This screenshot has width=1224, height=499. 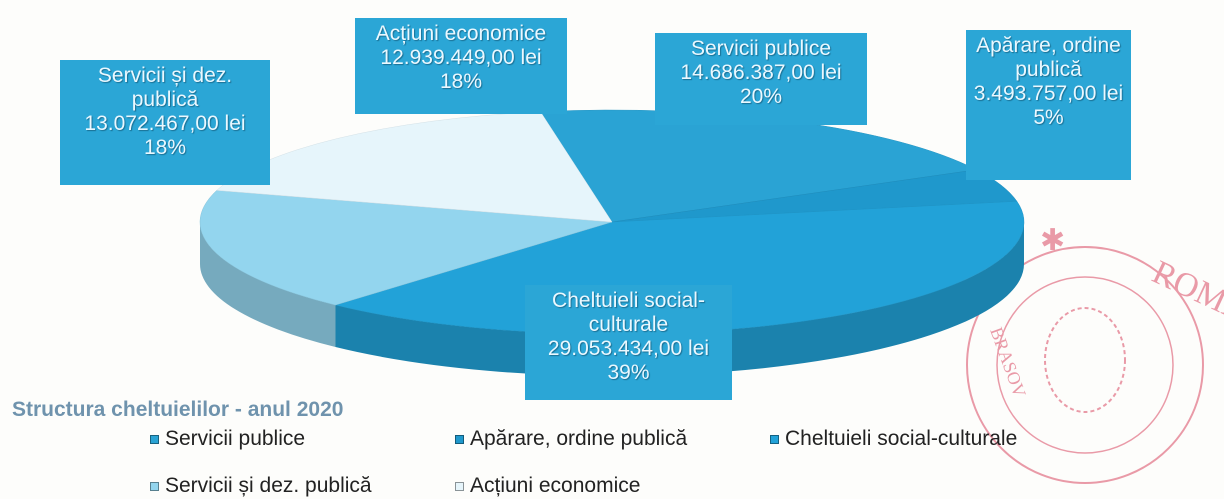 What do you see at coordinates (1185, 305) in the screenshot?
I see `stamp-text: ROMANIA` at bounding box center [1185, 305].